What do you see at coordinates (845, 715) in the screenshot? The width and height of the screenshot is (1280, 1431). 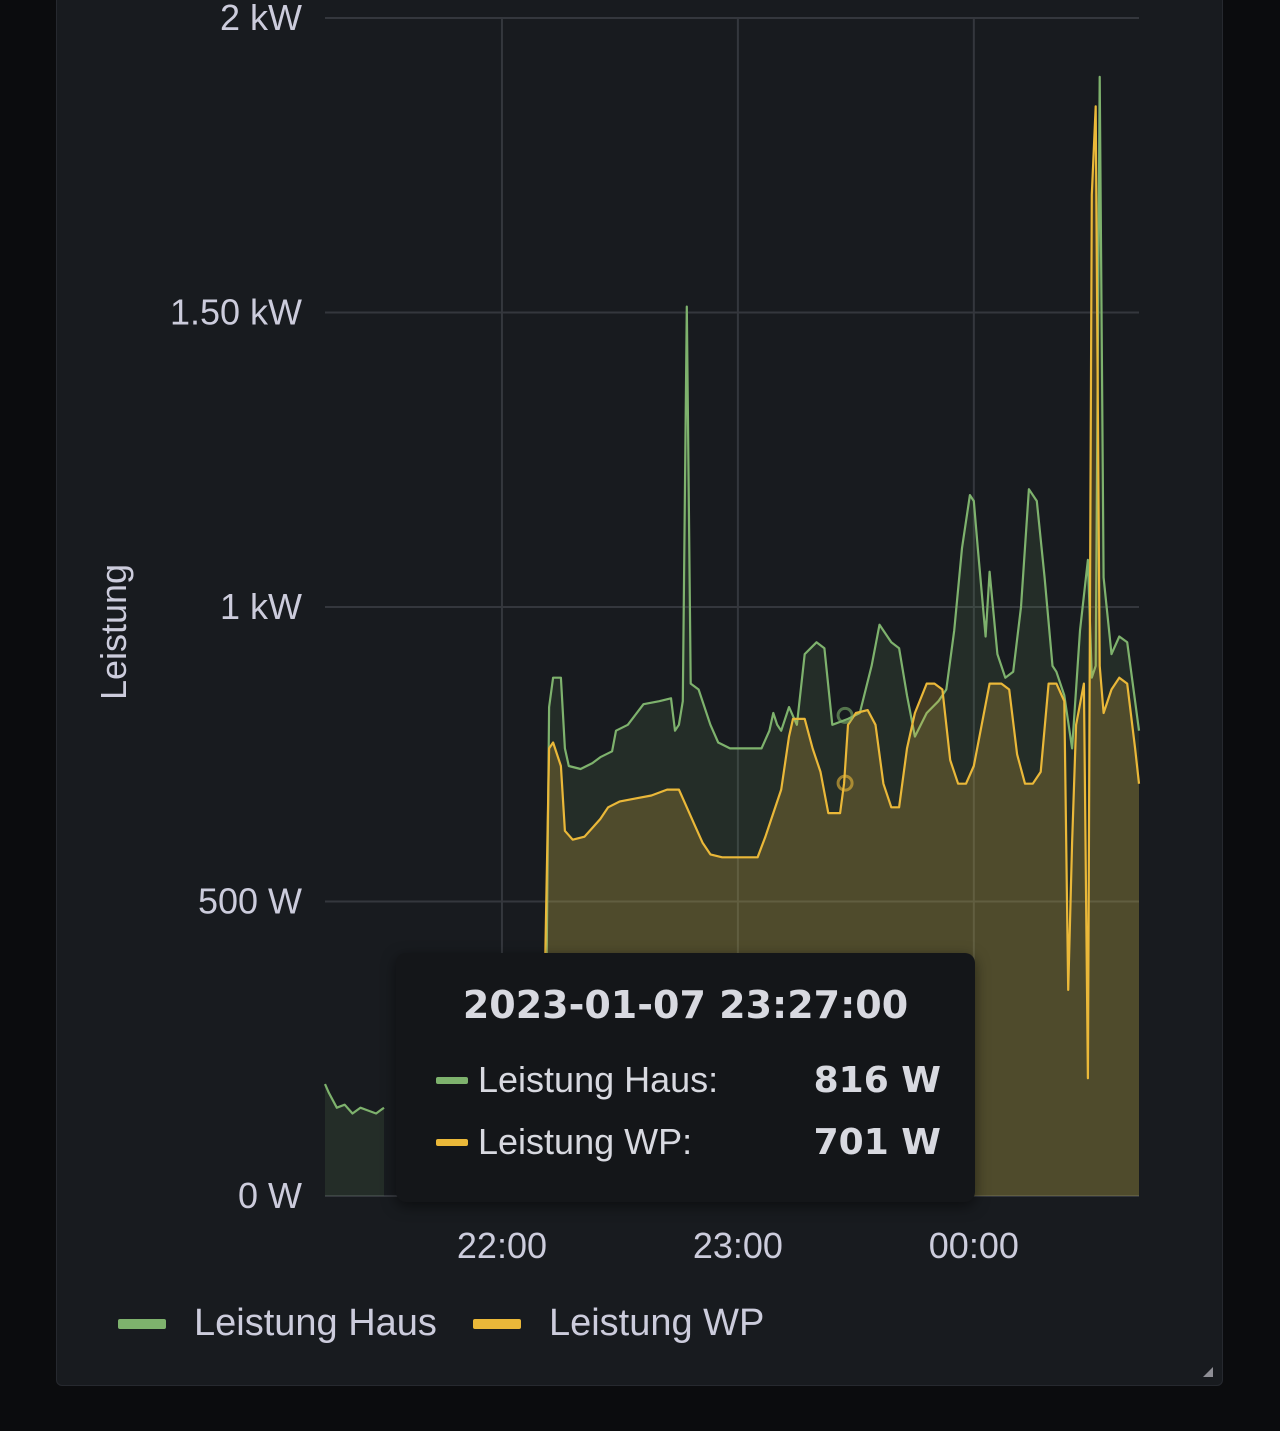 I see `hover-point-haus` at bounding box center [845, 715].